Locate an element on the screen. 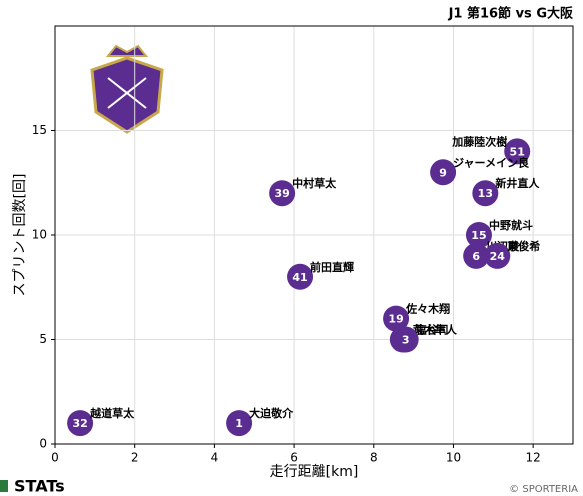 The height and width of the screenshot is (496, 583). point-number: 6 is located at coordinates (476, 256).